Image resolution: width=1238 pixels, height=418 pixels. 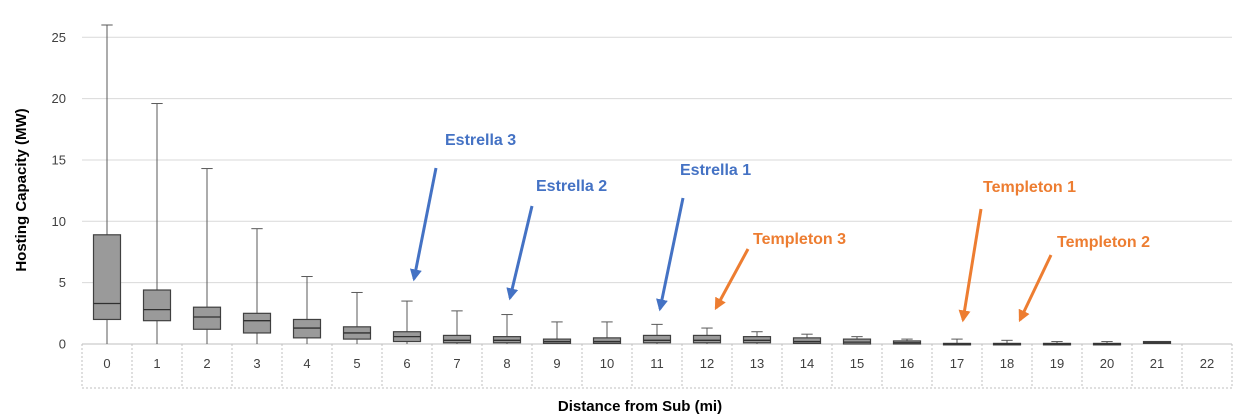 I want to click on x-tick-label: 6, so click(x=406, y=363).